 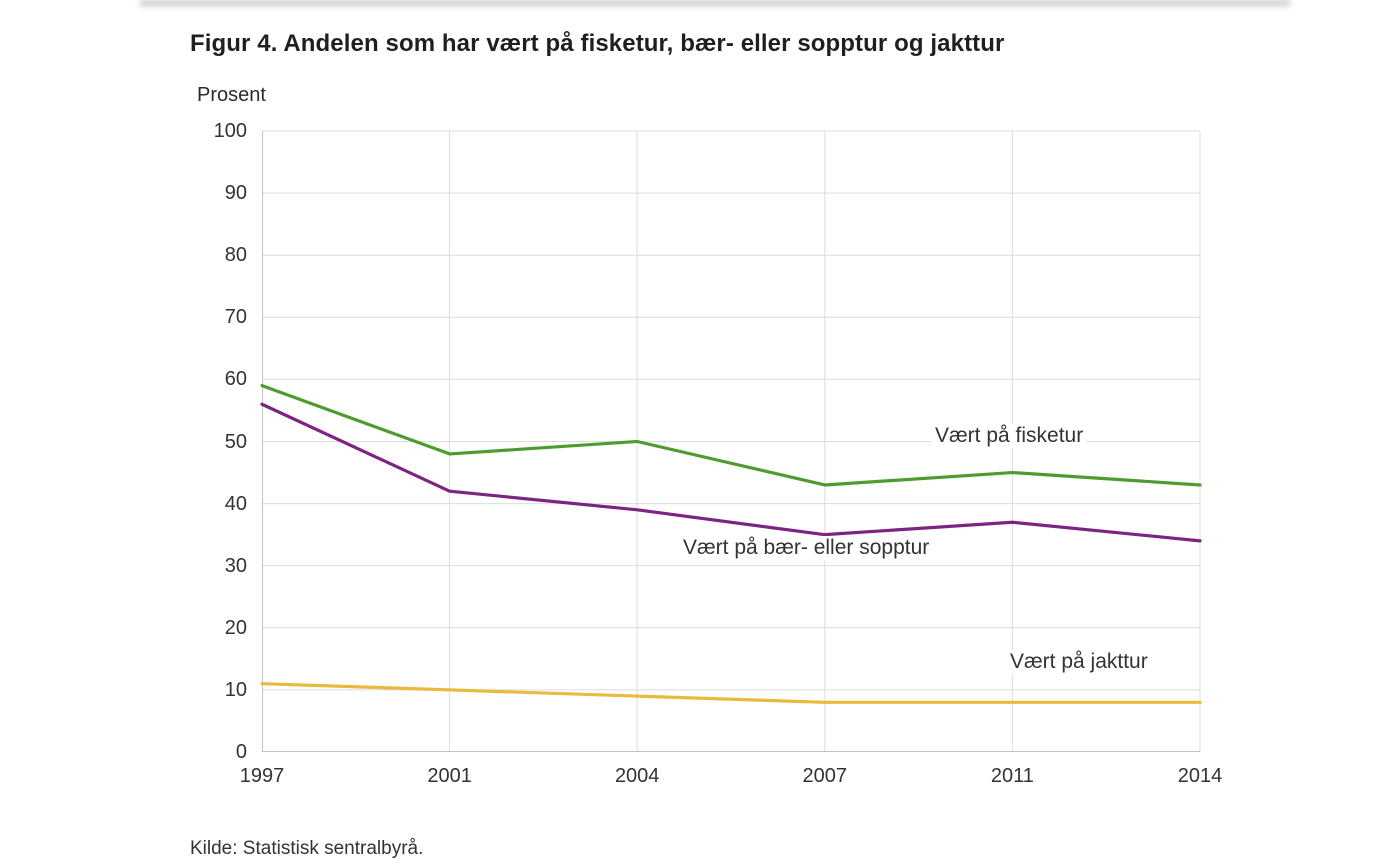 What do you see at coordinates (235, 441) in the screenshot?
I see `y-tick-label: 50` at bounding box center [235, 441].